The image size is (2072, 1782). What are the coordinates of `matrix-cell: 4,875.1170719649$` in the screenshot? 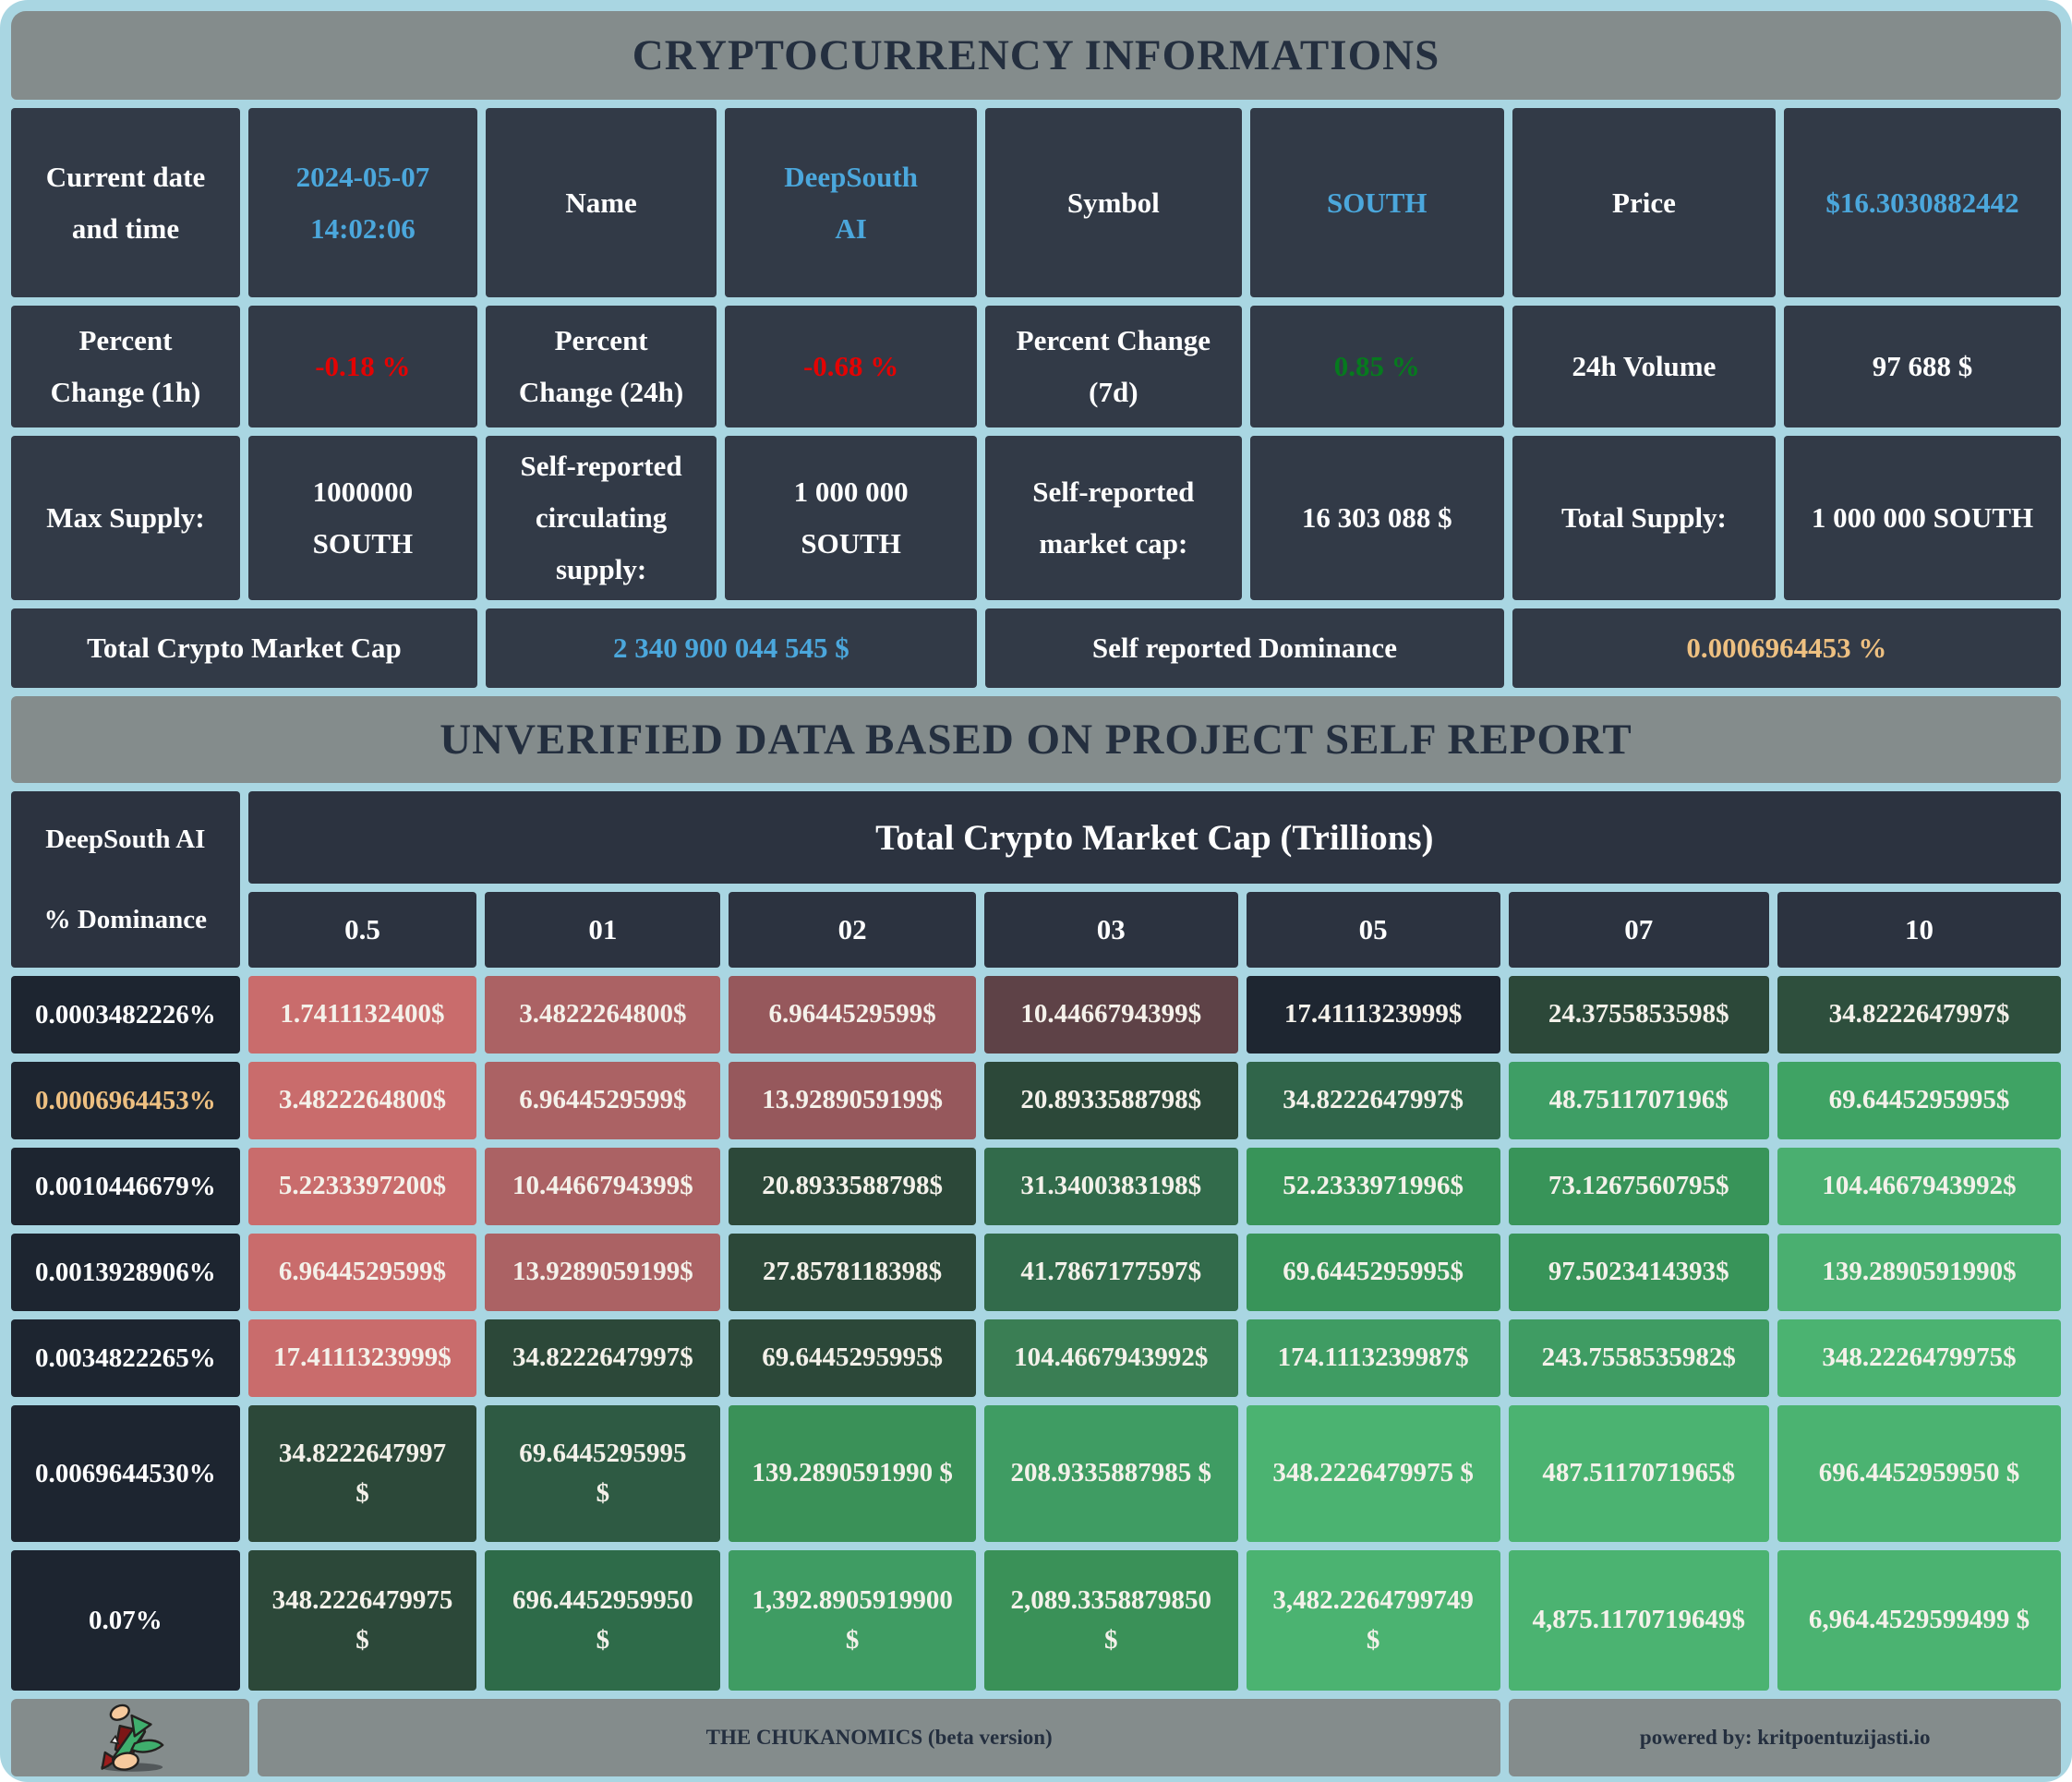 It's located at (1638, 1620).